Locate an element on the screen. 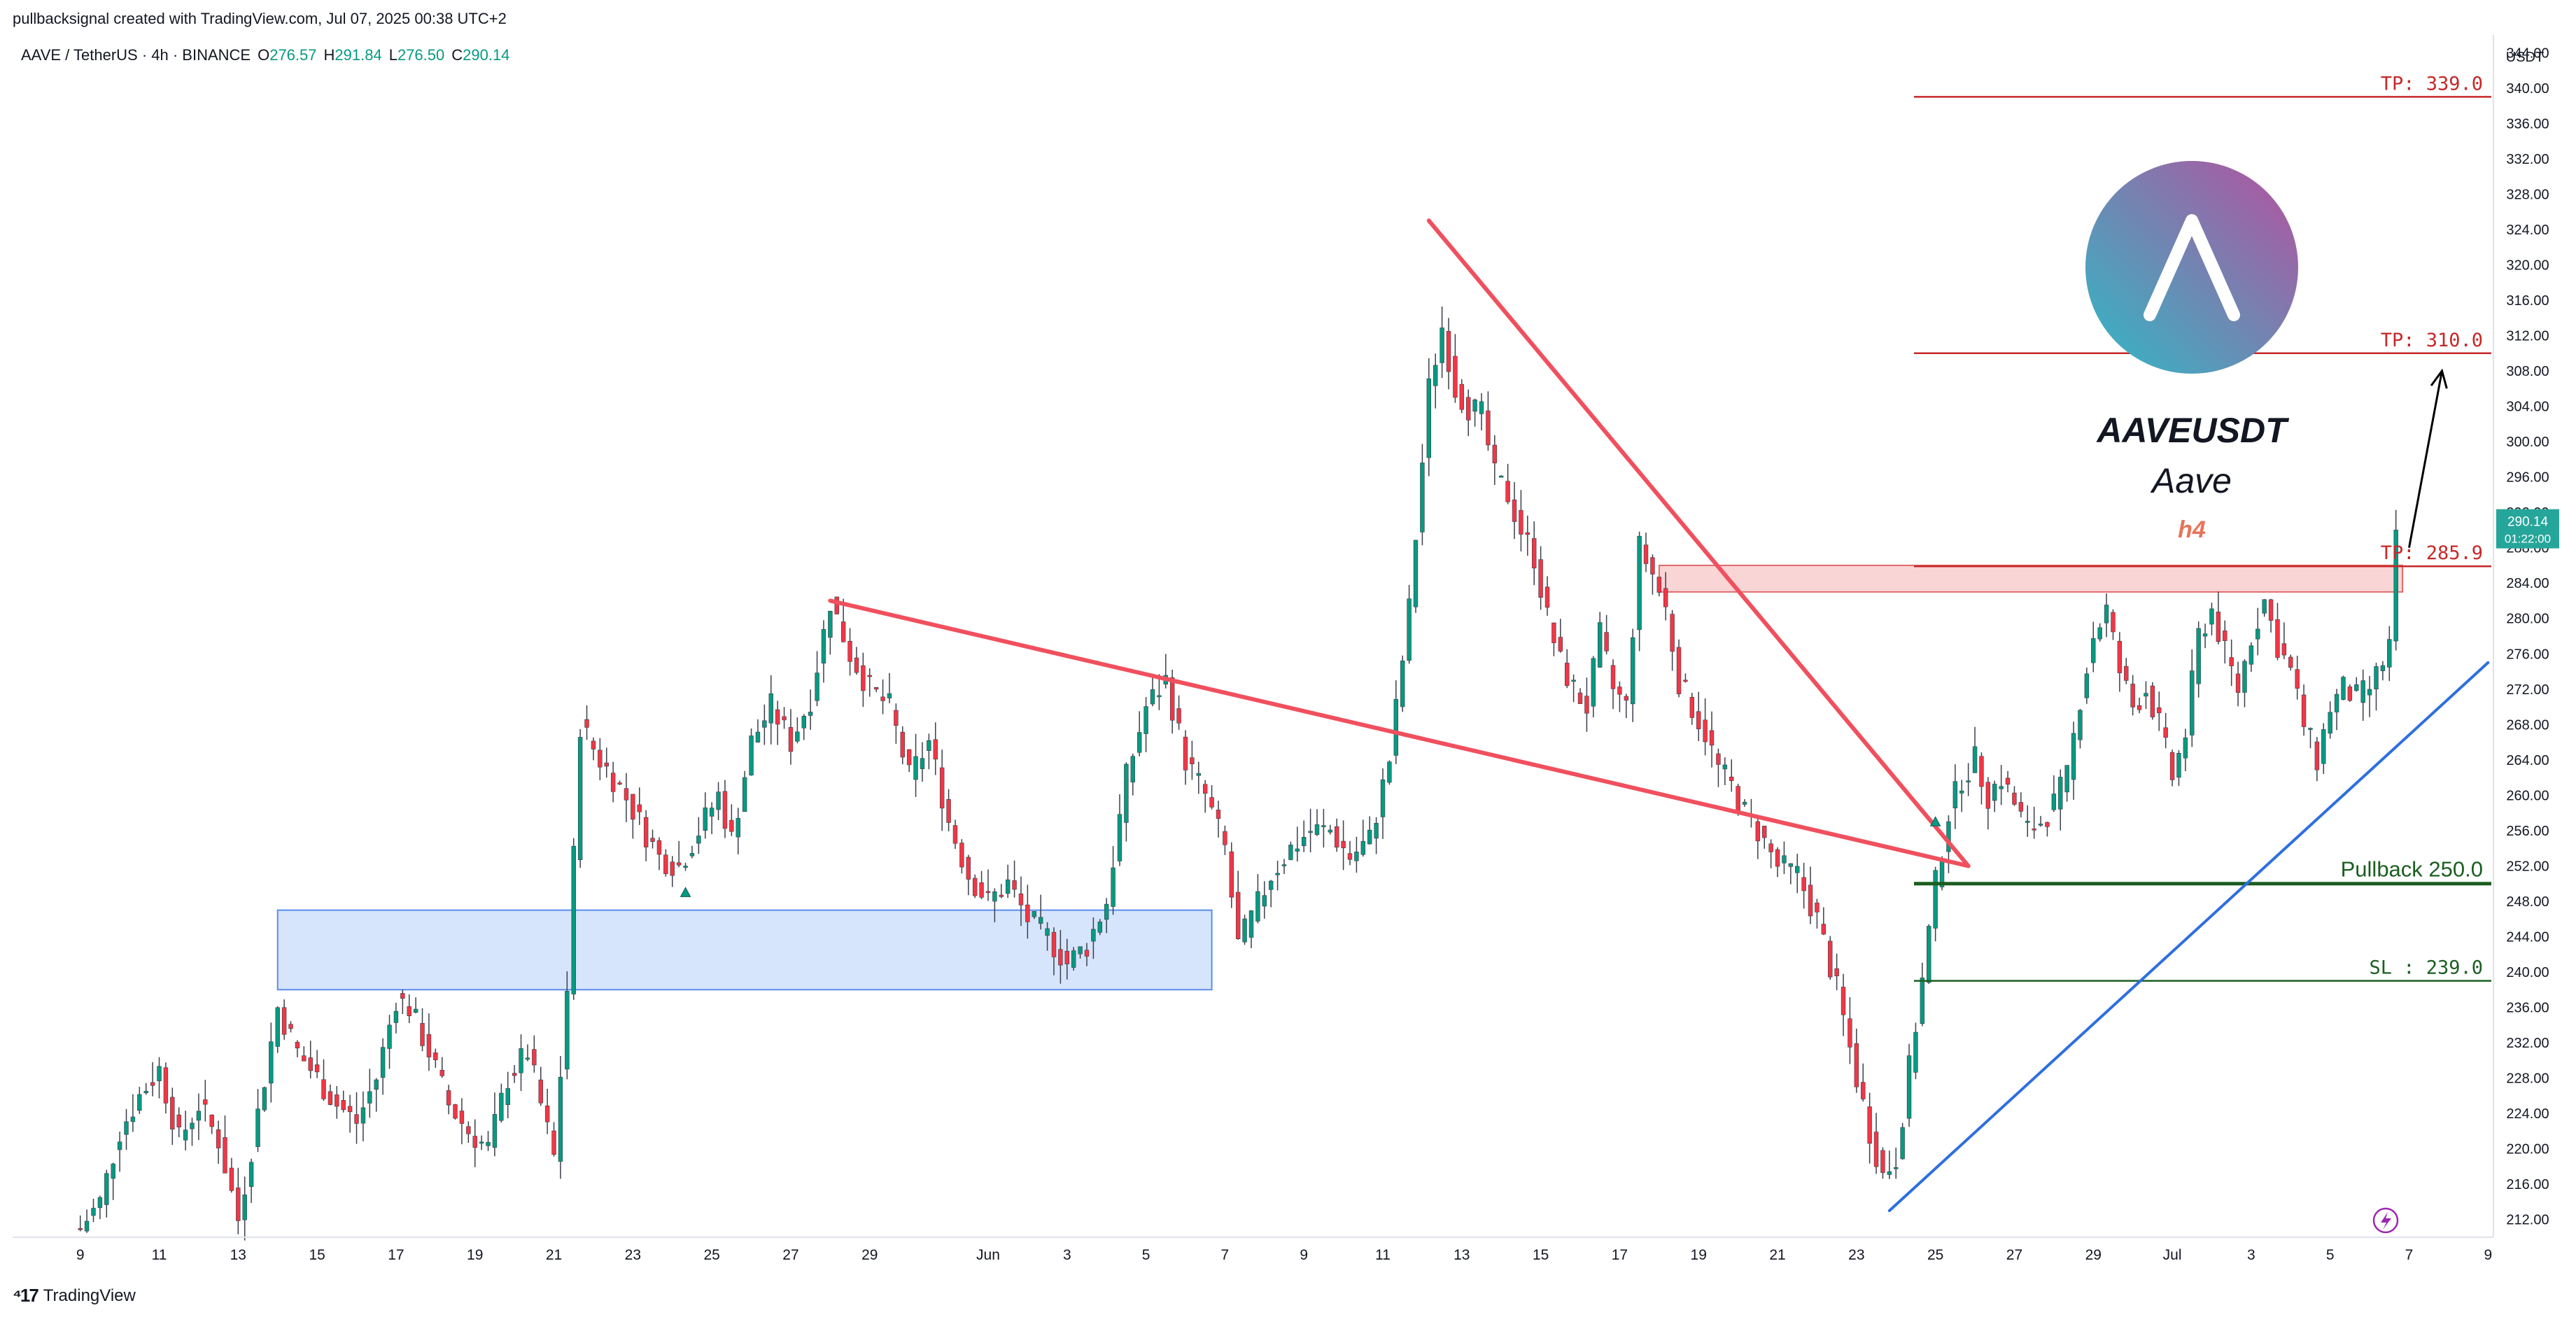 The height and width of the screenshot is (1317, 2576). tradingview-logo: ⁴17 TradingView is located at coordinates (74, 1296).